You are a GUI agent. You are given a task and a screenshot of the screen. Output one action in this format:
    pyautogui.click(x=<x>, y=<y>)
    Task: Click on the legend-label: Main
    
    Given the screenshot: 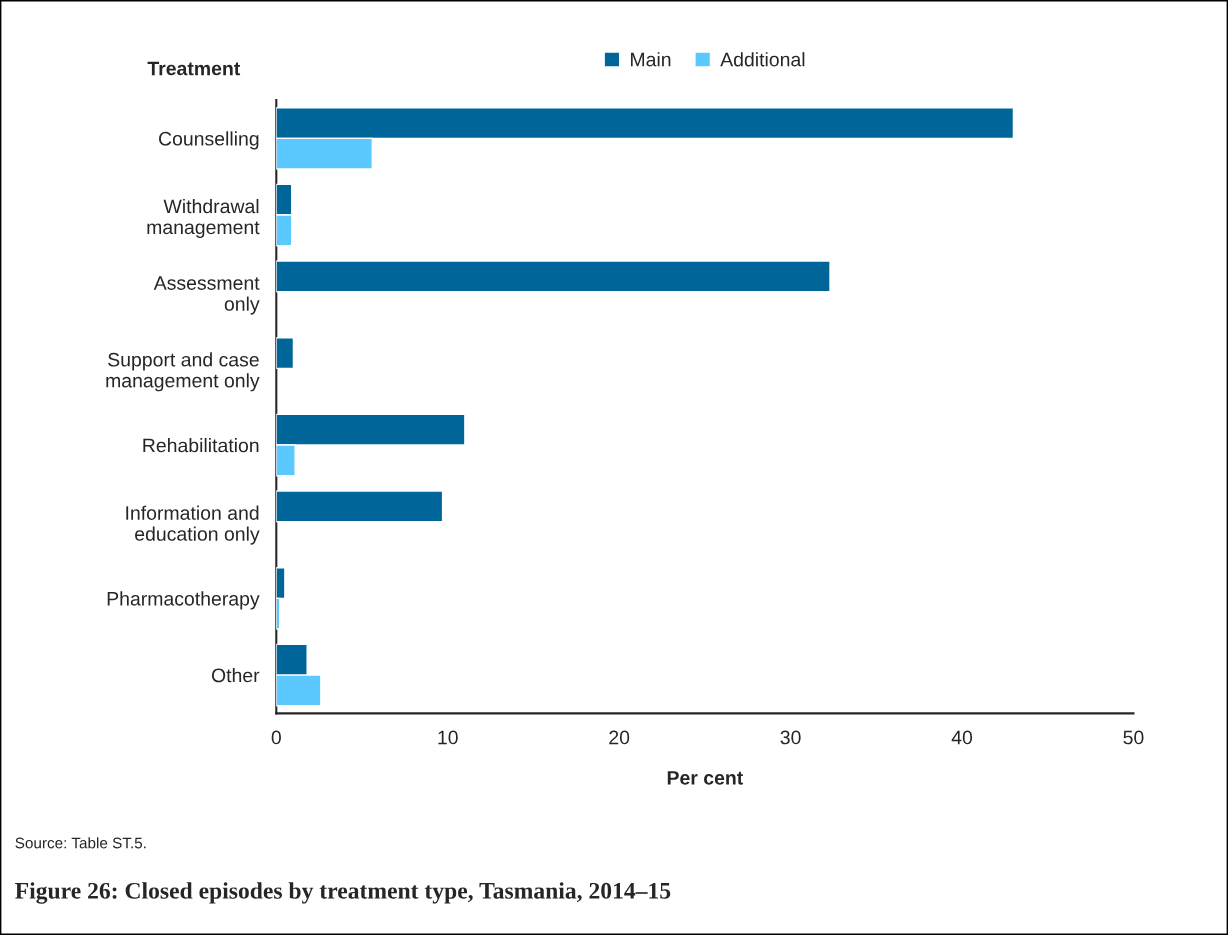 What is the action you would take?
    pyautogui.click(x=651, y=59)
    